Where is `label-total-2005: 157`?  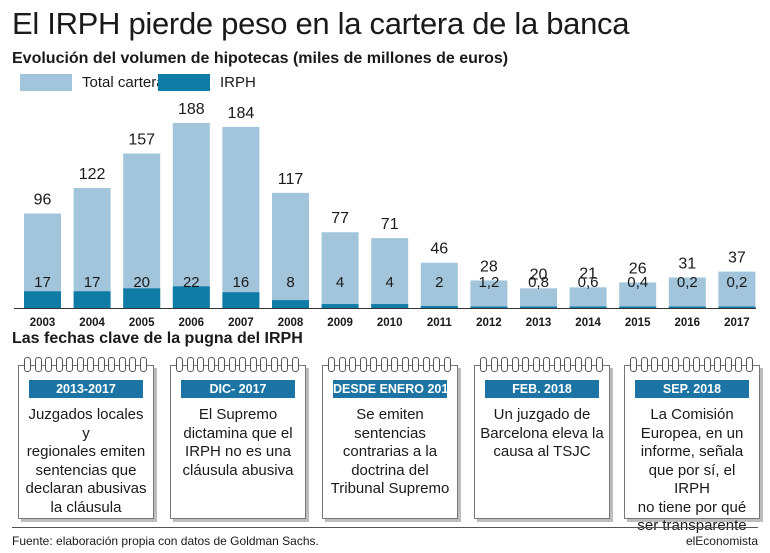
label-total-2005: 157 is located at coordinates (141, 140).